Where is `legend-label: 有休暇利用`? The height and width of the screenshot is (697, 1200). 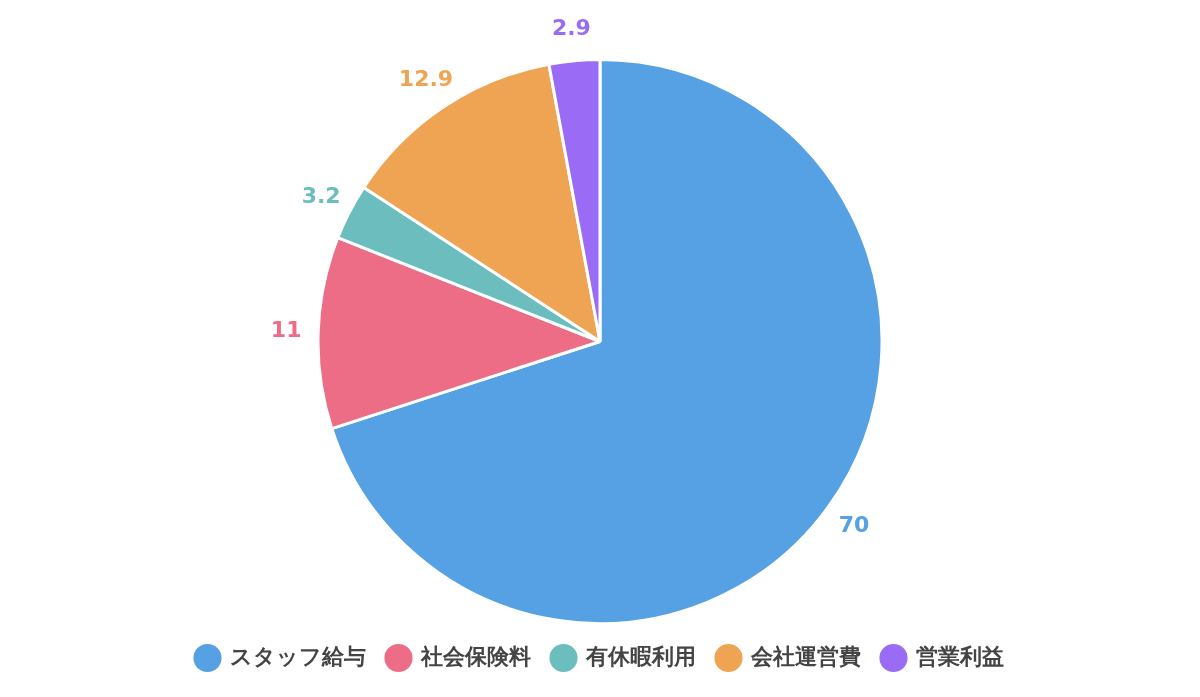
legend-label: 有休暇利用 is located at coordinates (640, 656).